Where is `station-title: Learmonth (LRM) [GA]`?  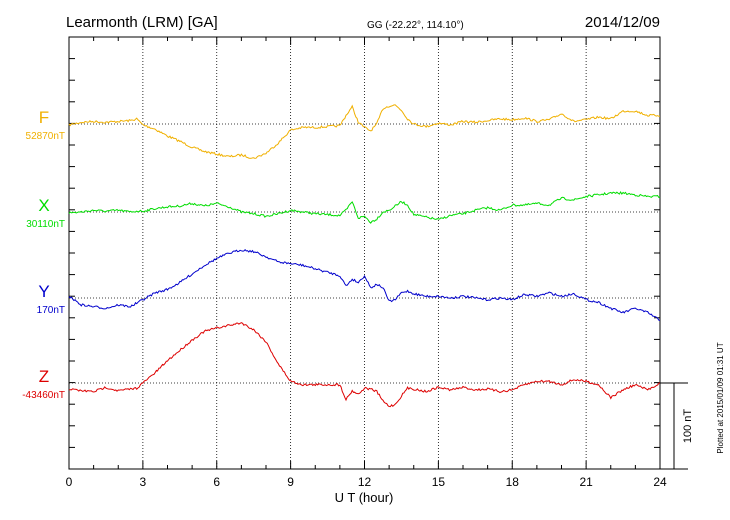 station-title: Learmonth (LRM) [GA] is located at coordinates (142, 22).